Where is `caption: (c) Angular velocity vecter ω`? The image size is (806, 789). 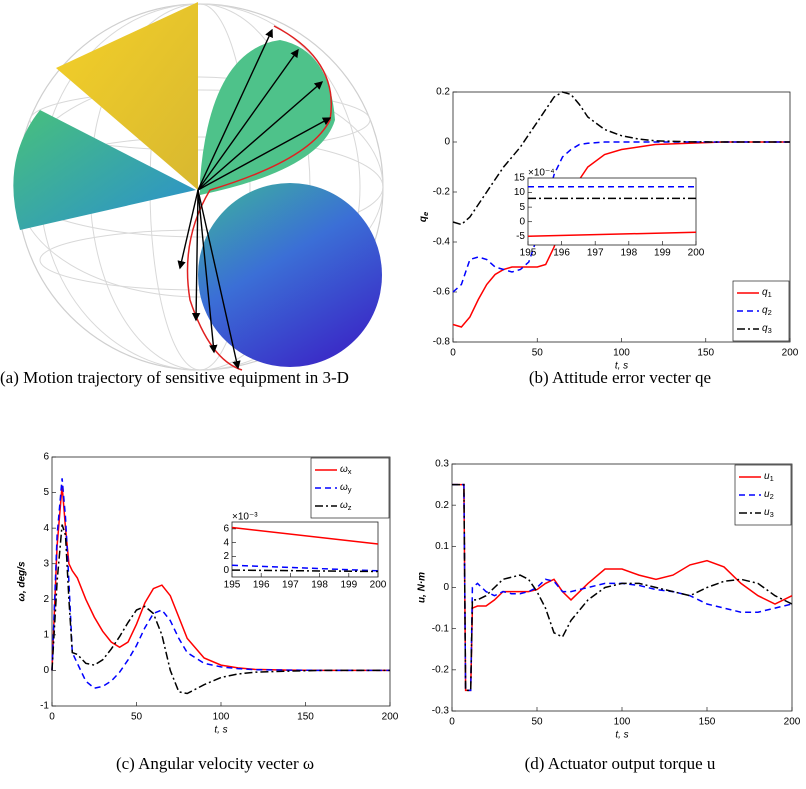
caption: (c) Angular velocity vecter ω is located at coordinates (215, 763).